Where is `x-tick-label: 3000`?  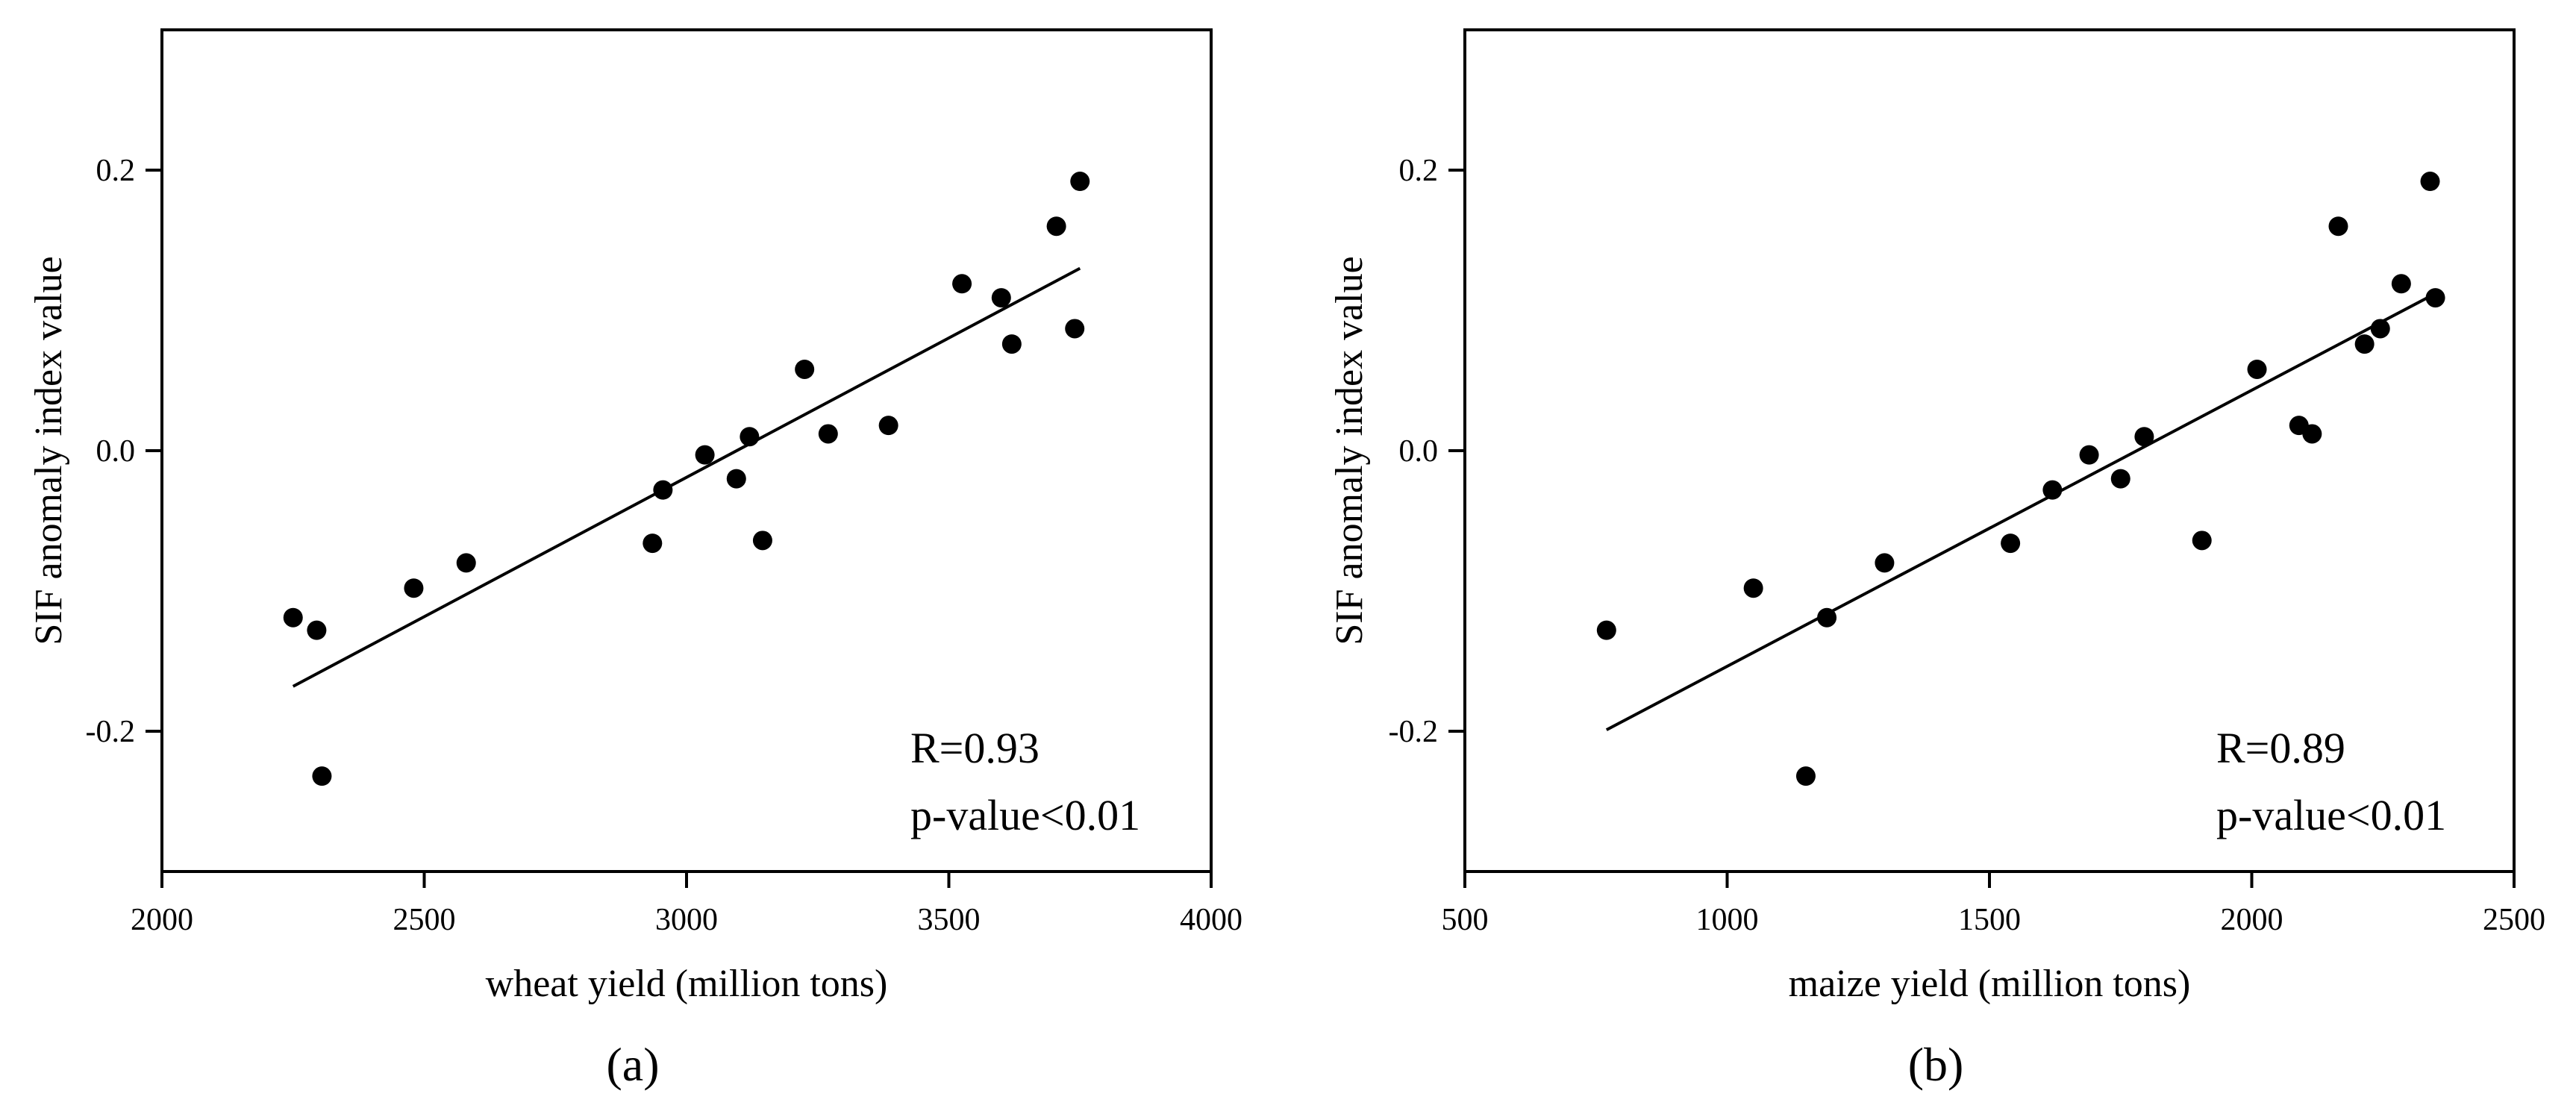
x-tick-label: 3000 is located at coordinates (686, 920).